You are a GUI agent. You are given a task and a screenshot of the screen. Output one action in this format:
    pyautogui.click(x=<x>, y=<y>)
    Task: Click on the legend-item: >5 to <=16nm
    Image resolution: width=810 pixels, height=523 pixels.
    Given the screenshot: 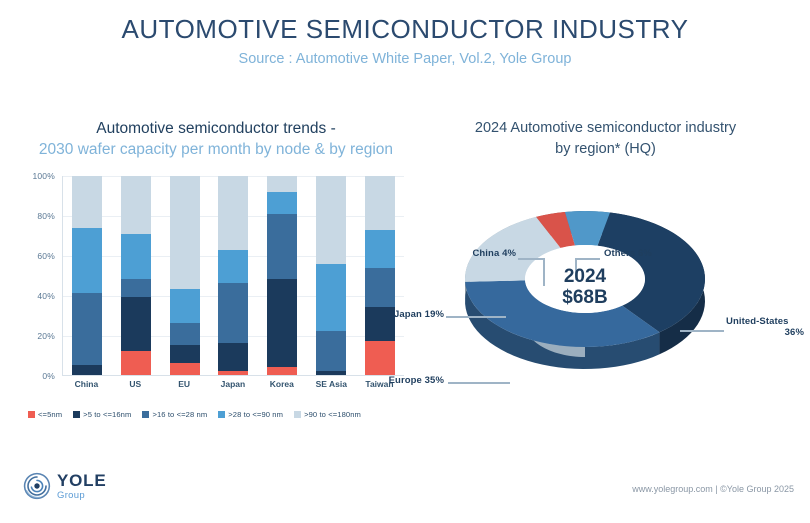 What is the action you would take?
    pyautogui.click(x=102, y=414)
    